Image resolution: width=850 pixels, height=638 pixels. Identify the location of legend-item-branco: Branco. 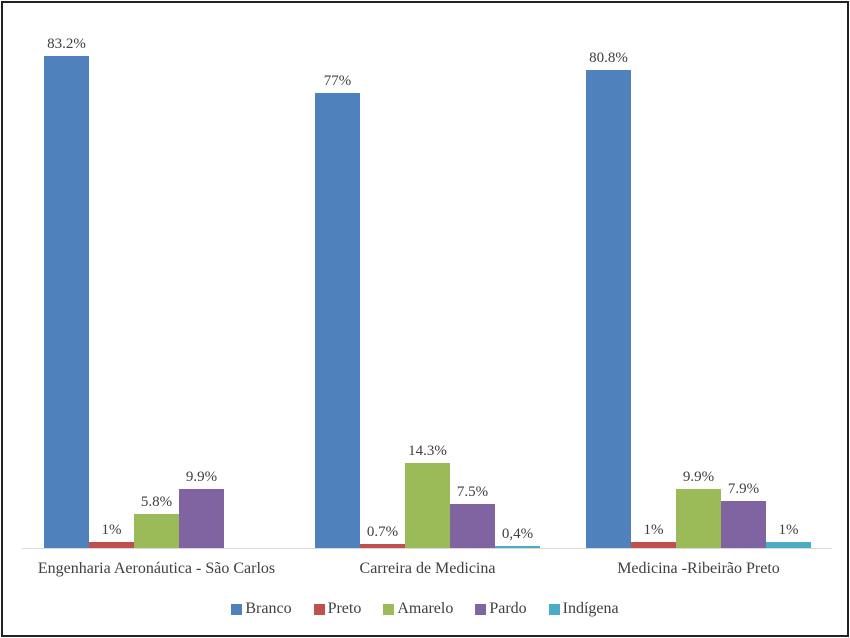
(261, 609).